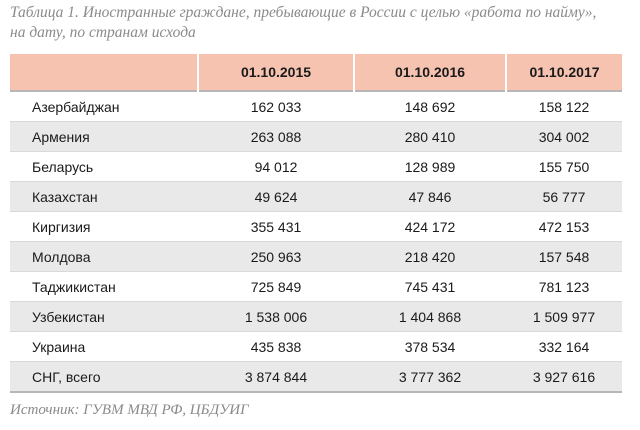 The height and width of the screenshot is (430, 640). I want to click on value-2017: 155 750, so click(564, 166).